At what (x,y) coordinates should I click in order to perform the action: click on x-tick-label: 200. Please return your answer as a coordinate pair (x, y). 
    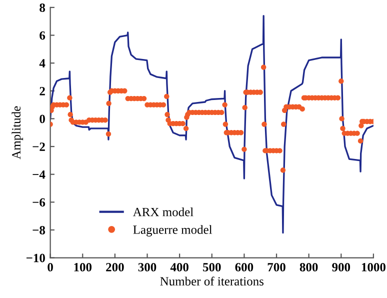
    Looking at the image, I should click on (115, 267).